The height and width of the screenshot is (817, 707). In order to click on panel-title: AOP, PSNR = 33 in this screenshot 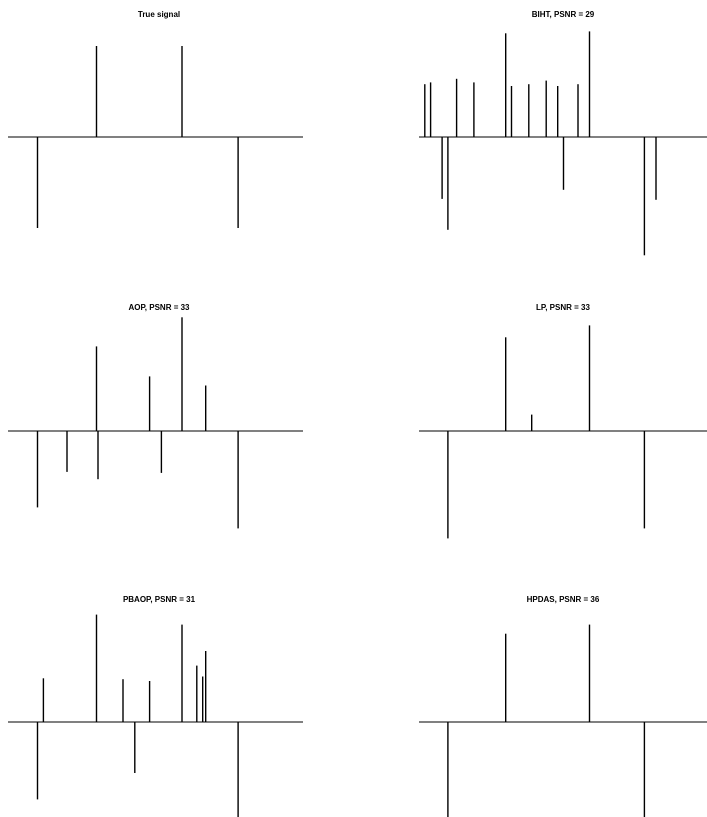, I will do `click(160, 307)`.